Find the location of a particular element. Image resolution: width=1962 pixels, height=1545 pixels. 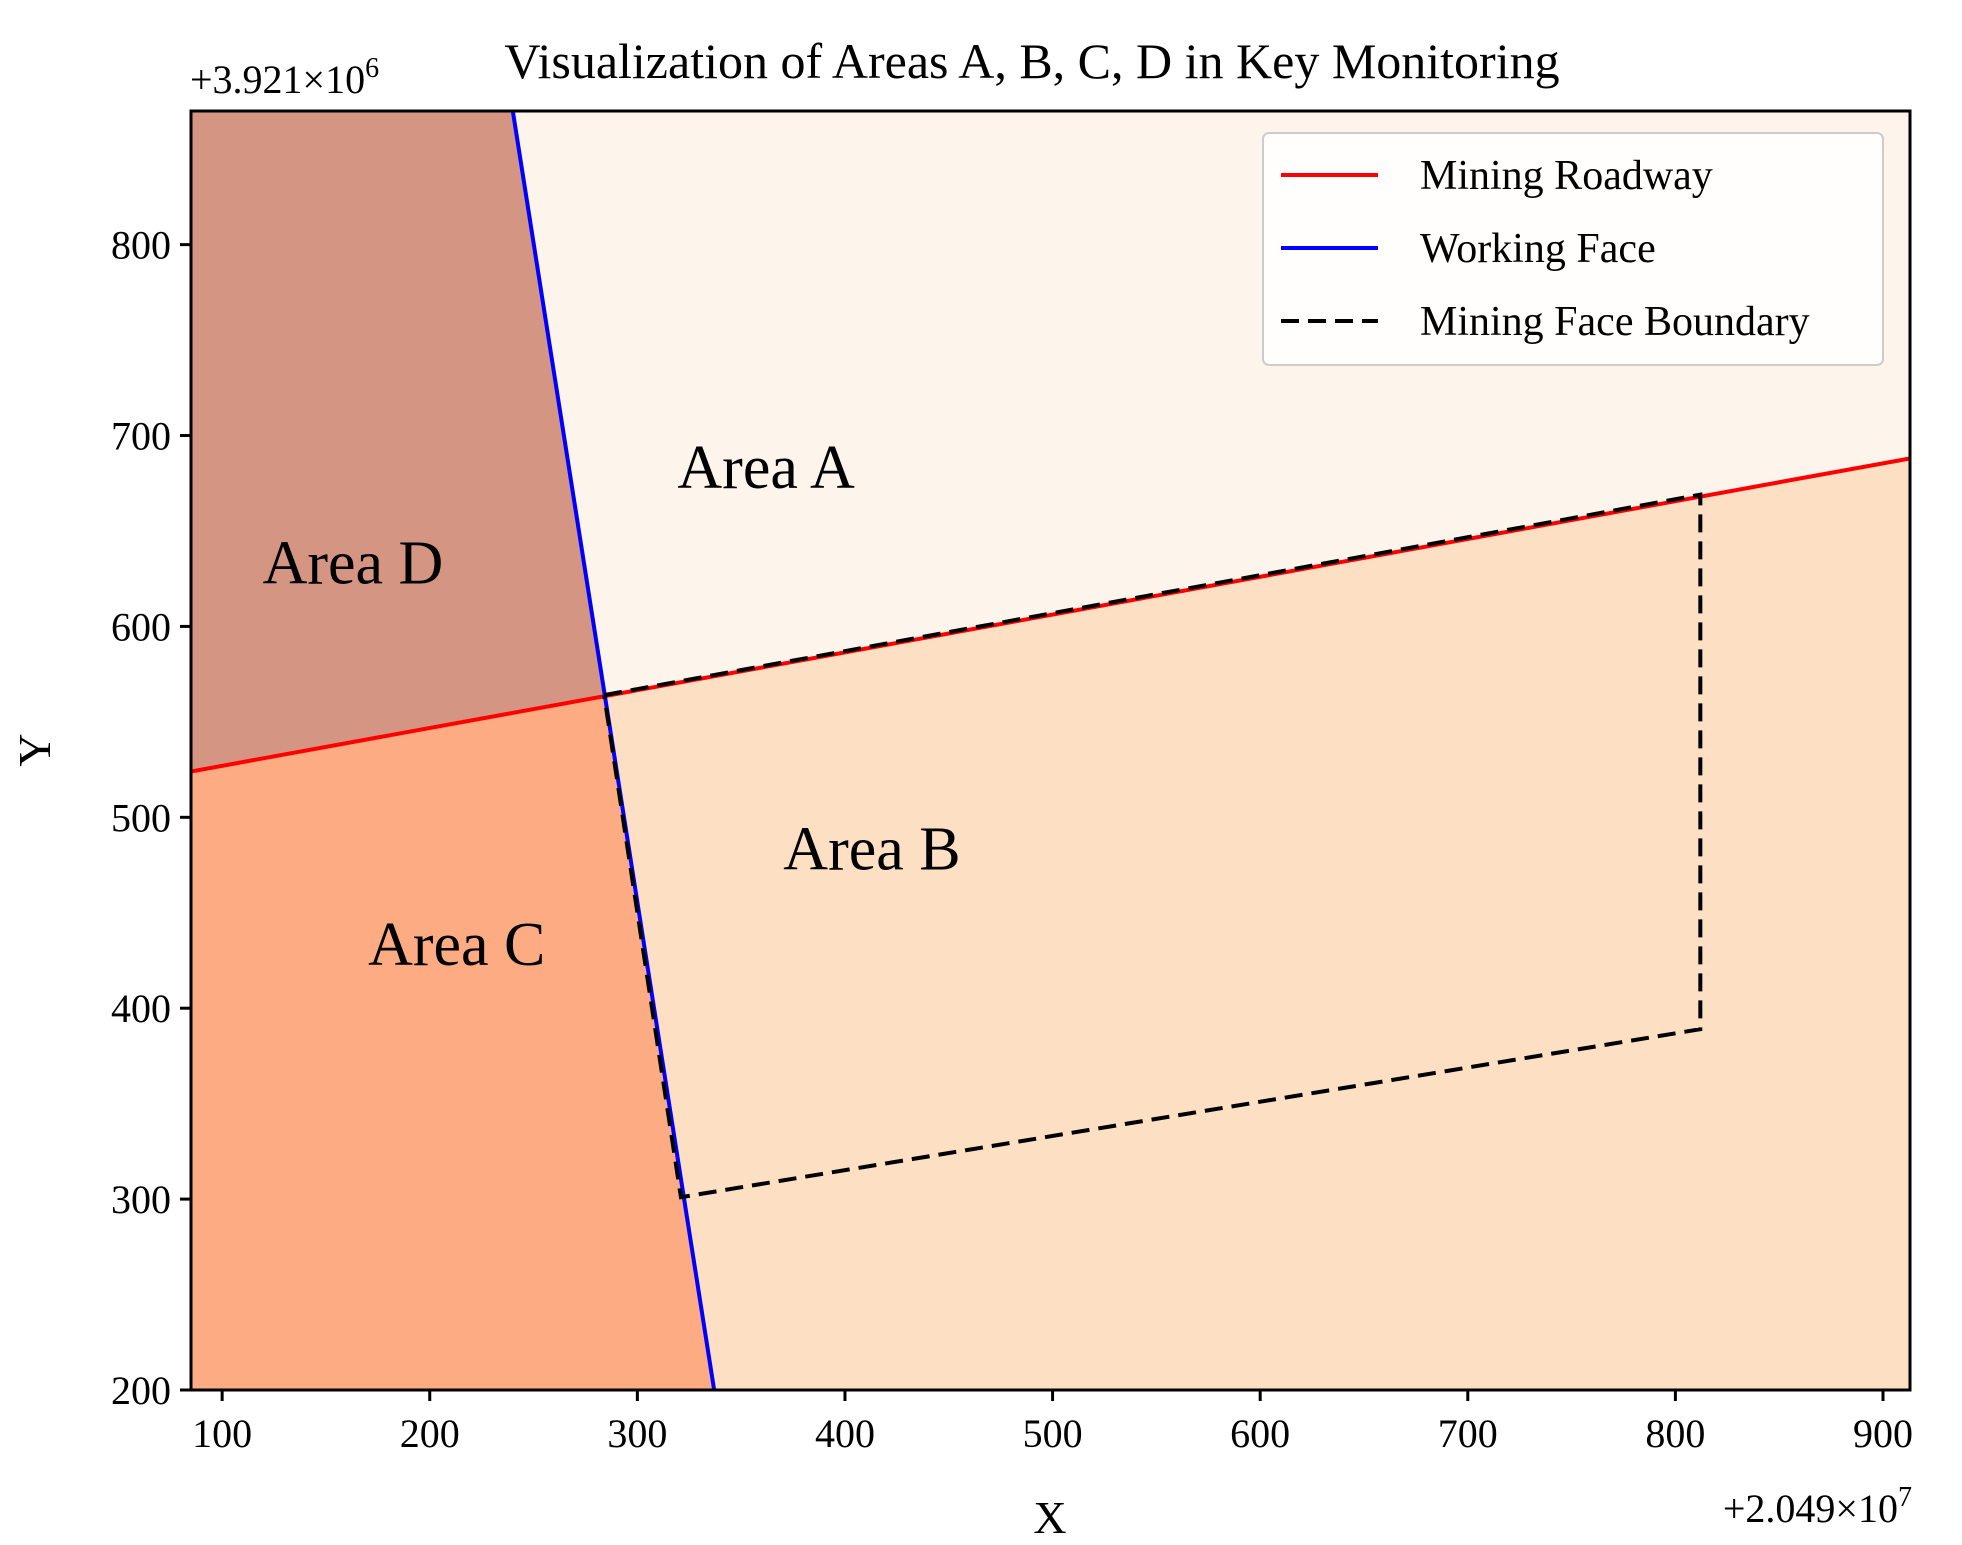

x-tick-label: 500 is located at coordinates (1053, 1433).